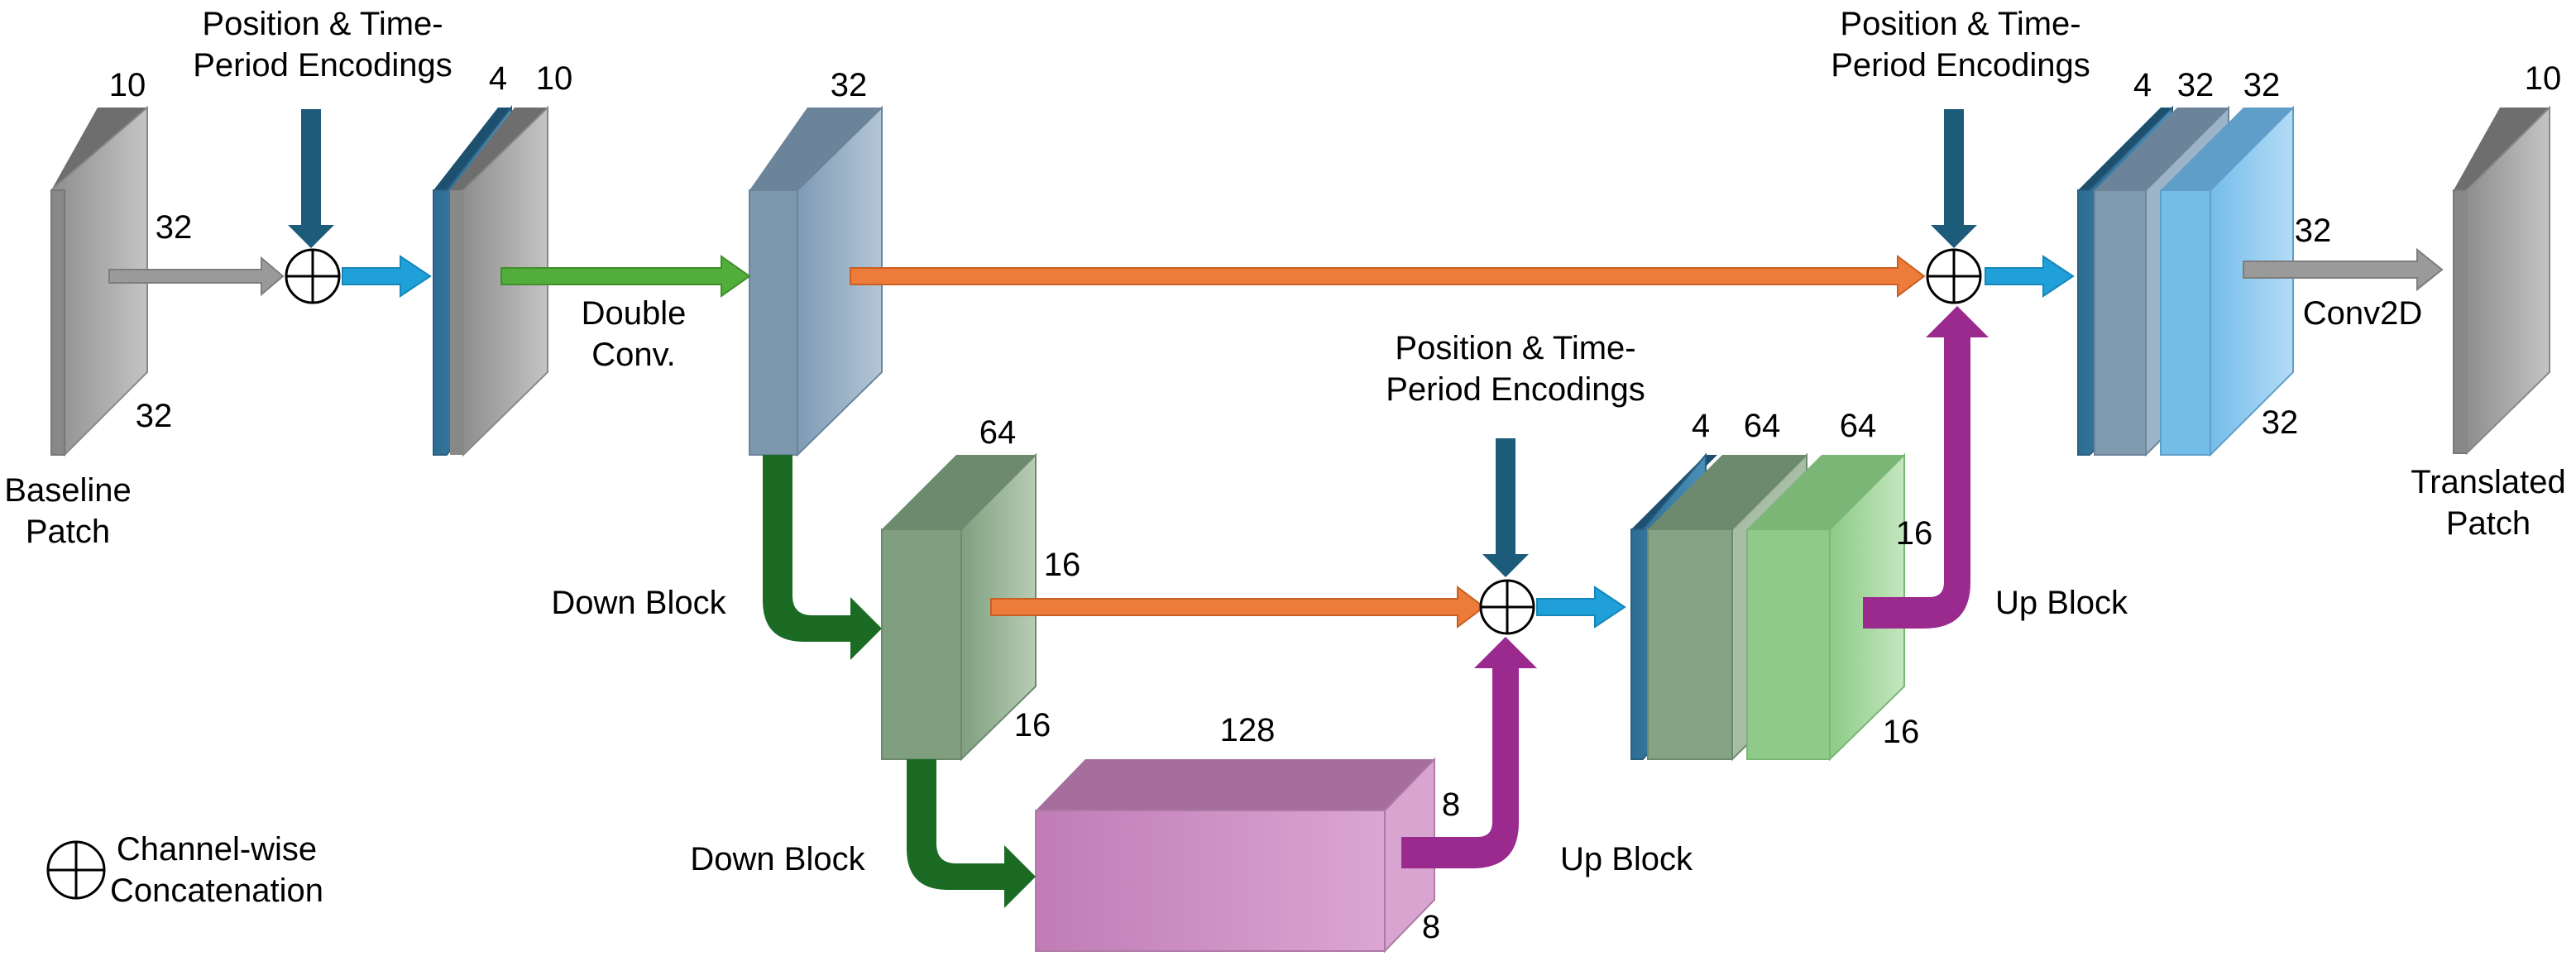  What do you see at coordinates (175, 227) in the screenshot?
I see `dim-baseline-width: 32` at bounding box center [175, 227].